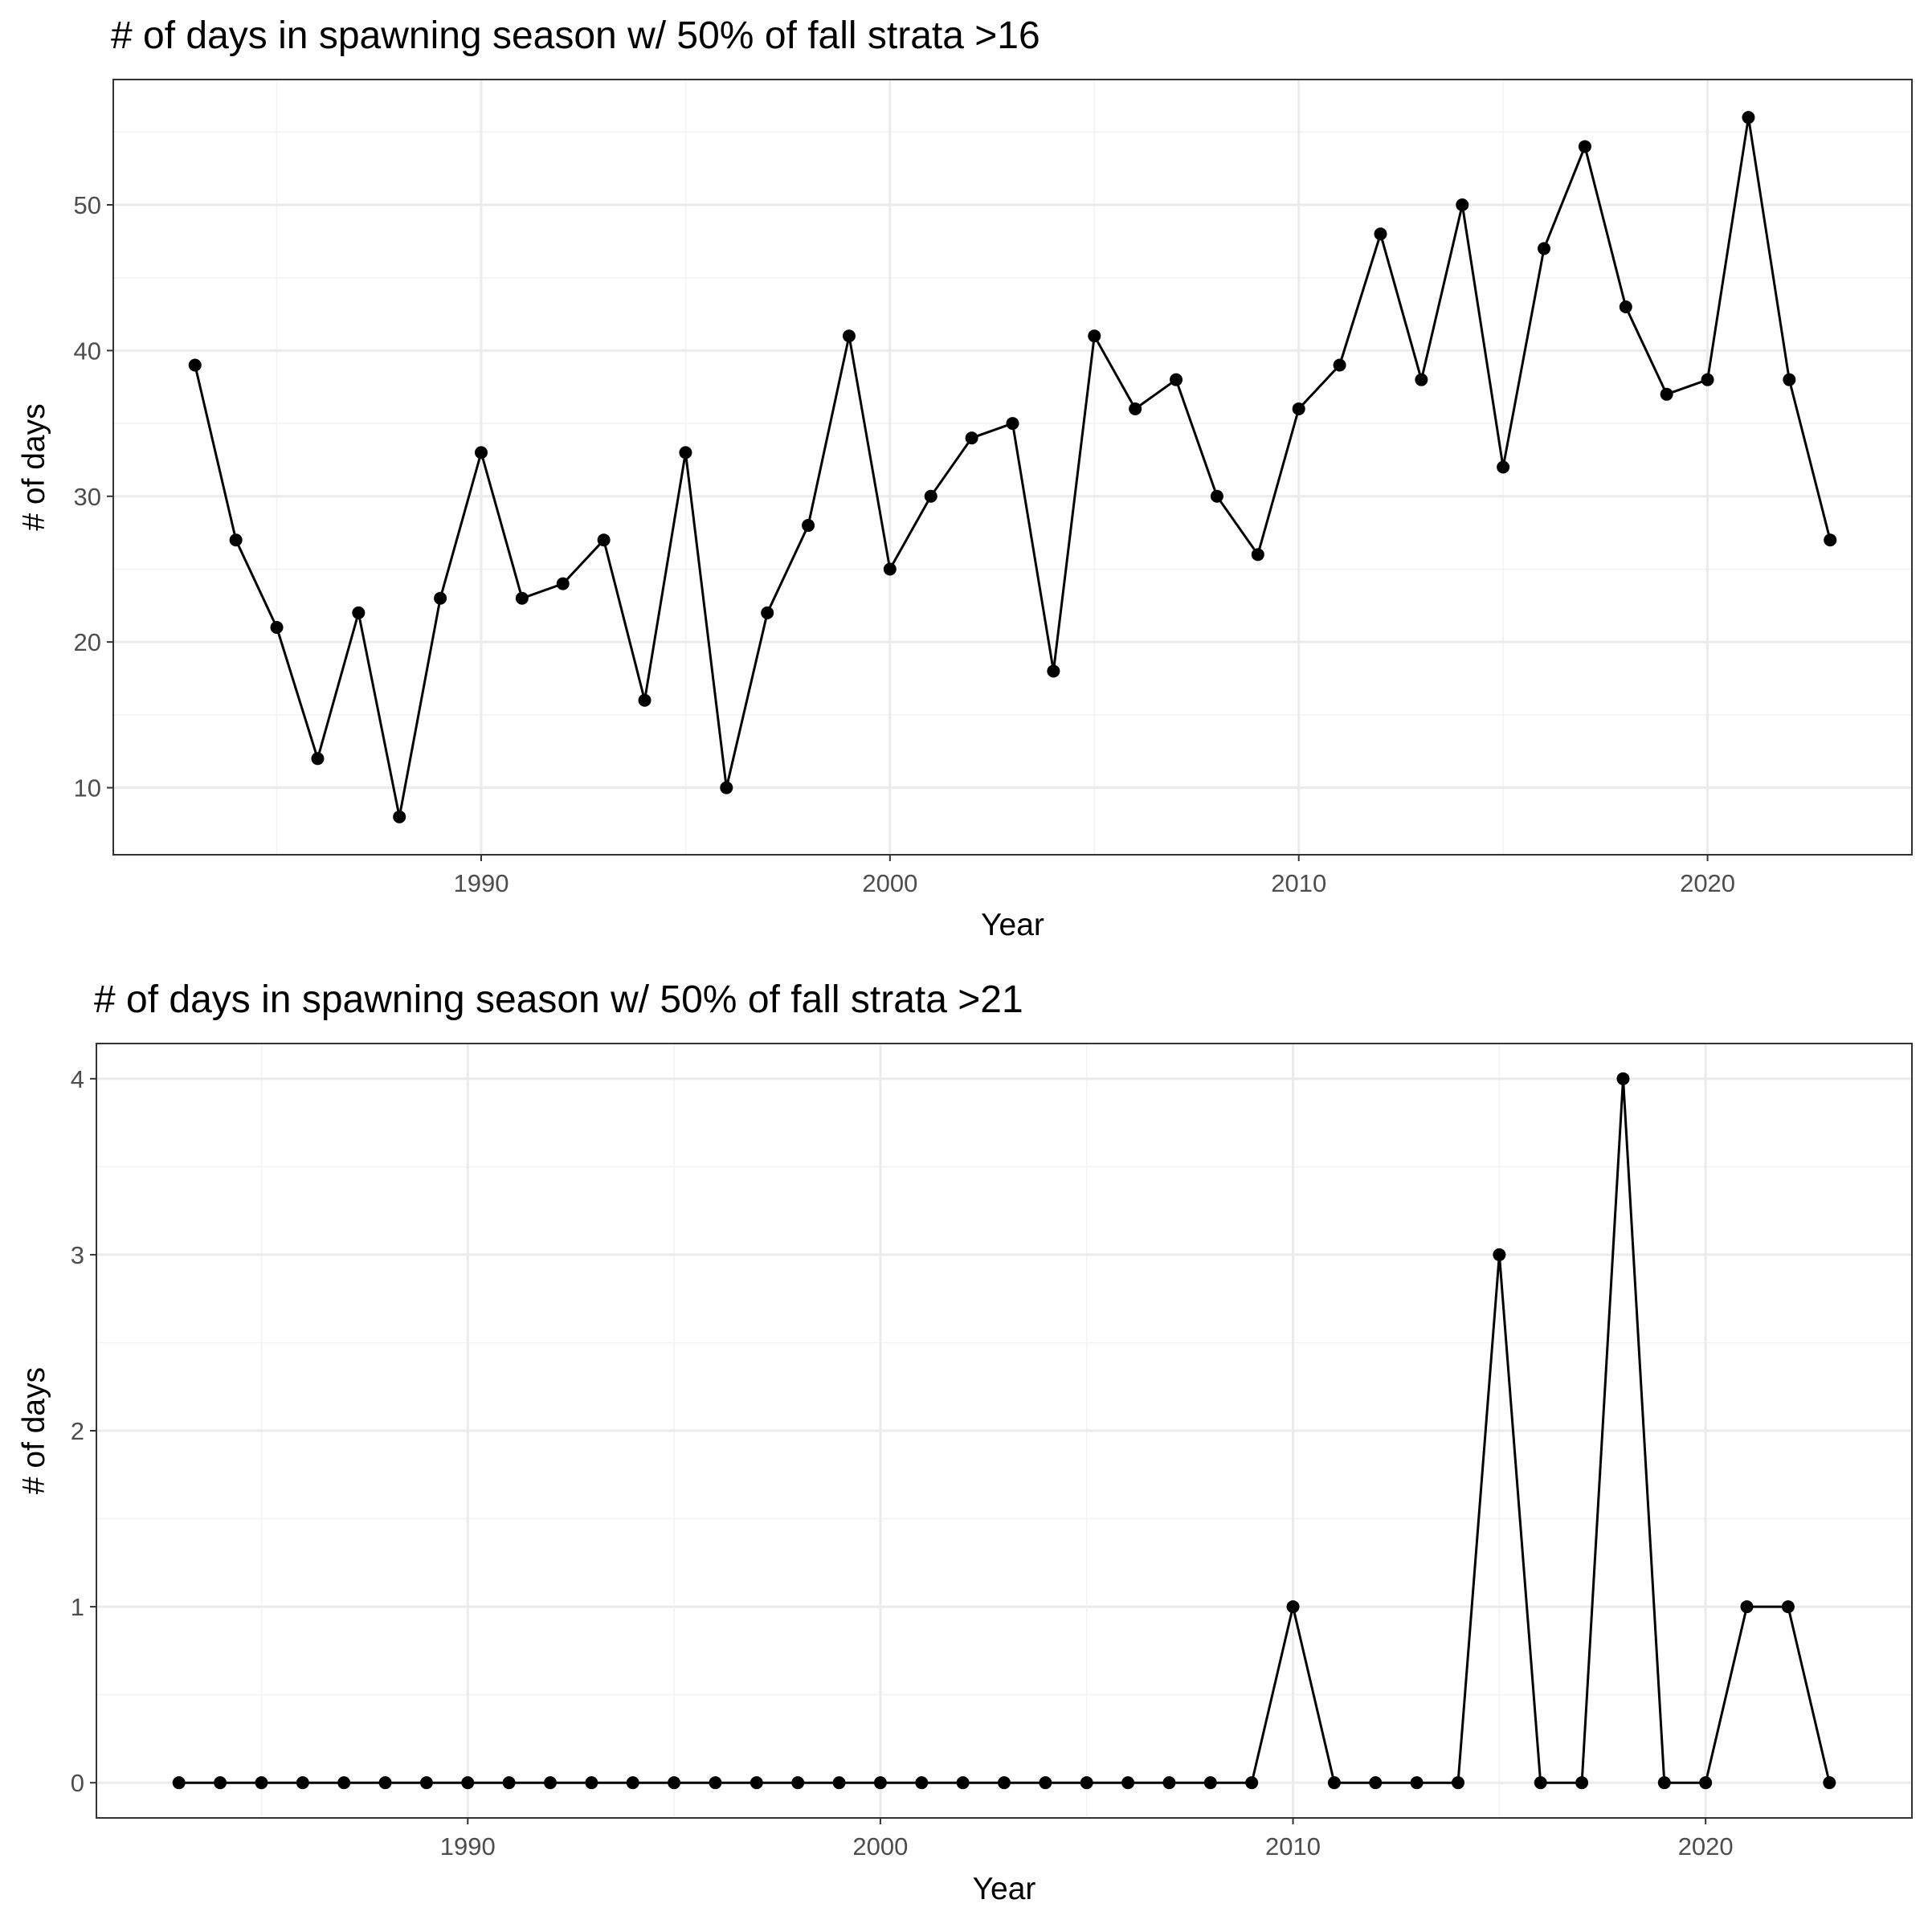 Image resolution: width=1928 pixels, height=1932 pixels. What do you see at coordinates (1540, 1783) in the screenshot?
I see `data-point-2016` at bounding box center [1540, 1783].